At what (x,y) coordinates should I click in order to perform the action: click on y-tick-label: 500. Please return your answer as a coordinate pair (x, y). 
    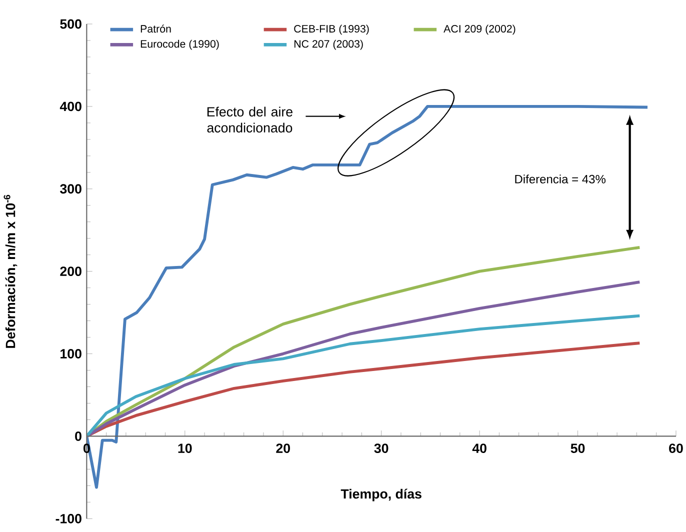
    Looking at the image, I should click on (71, 24).